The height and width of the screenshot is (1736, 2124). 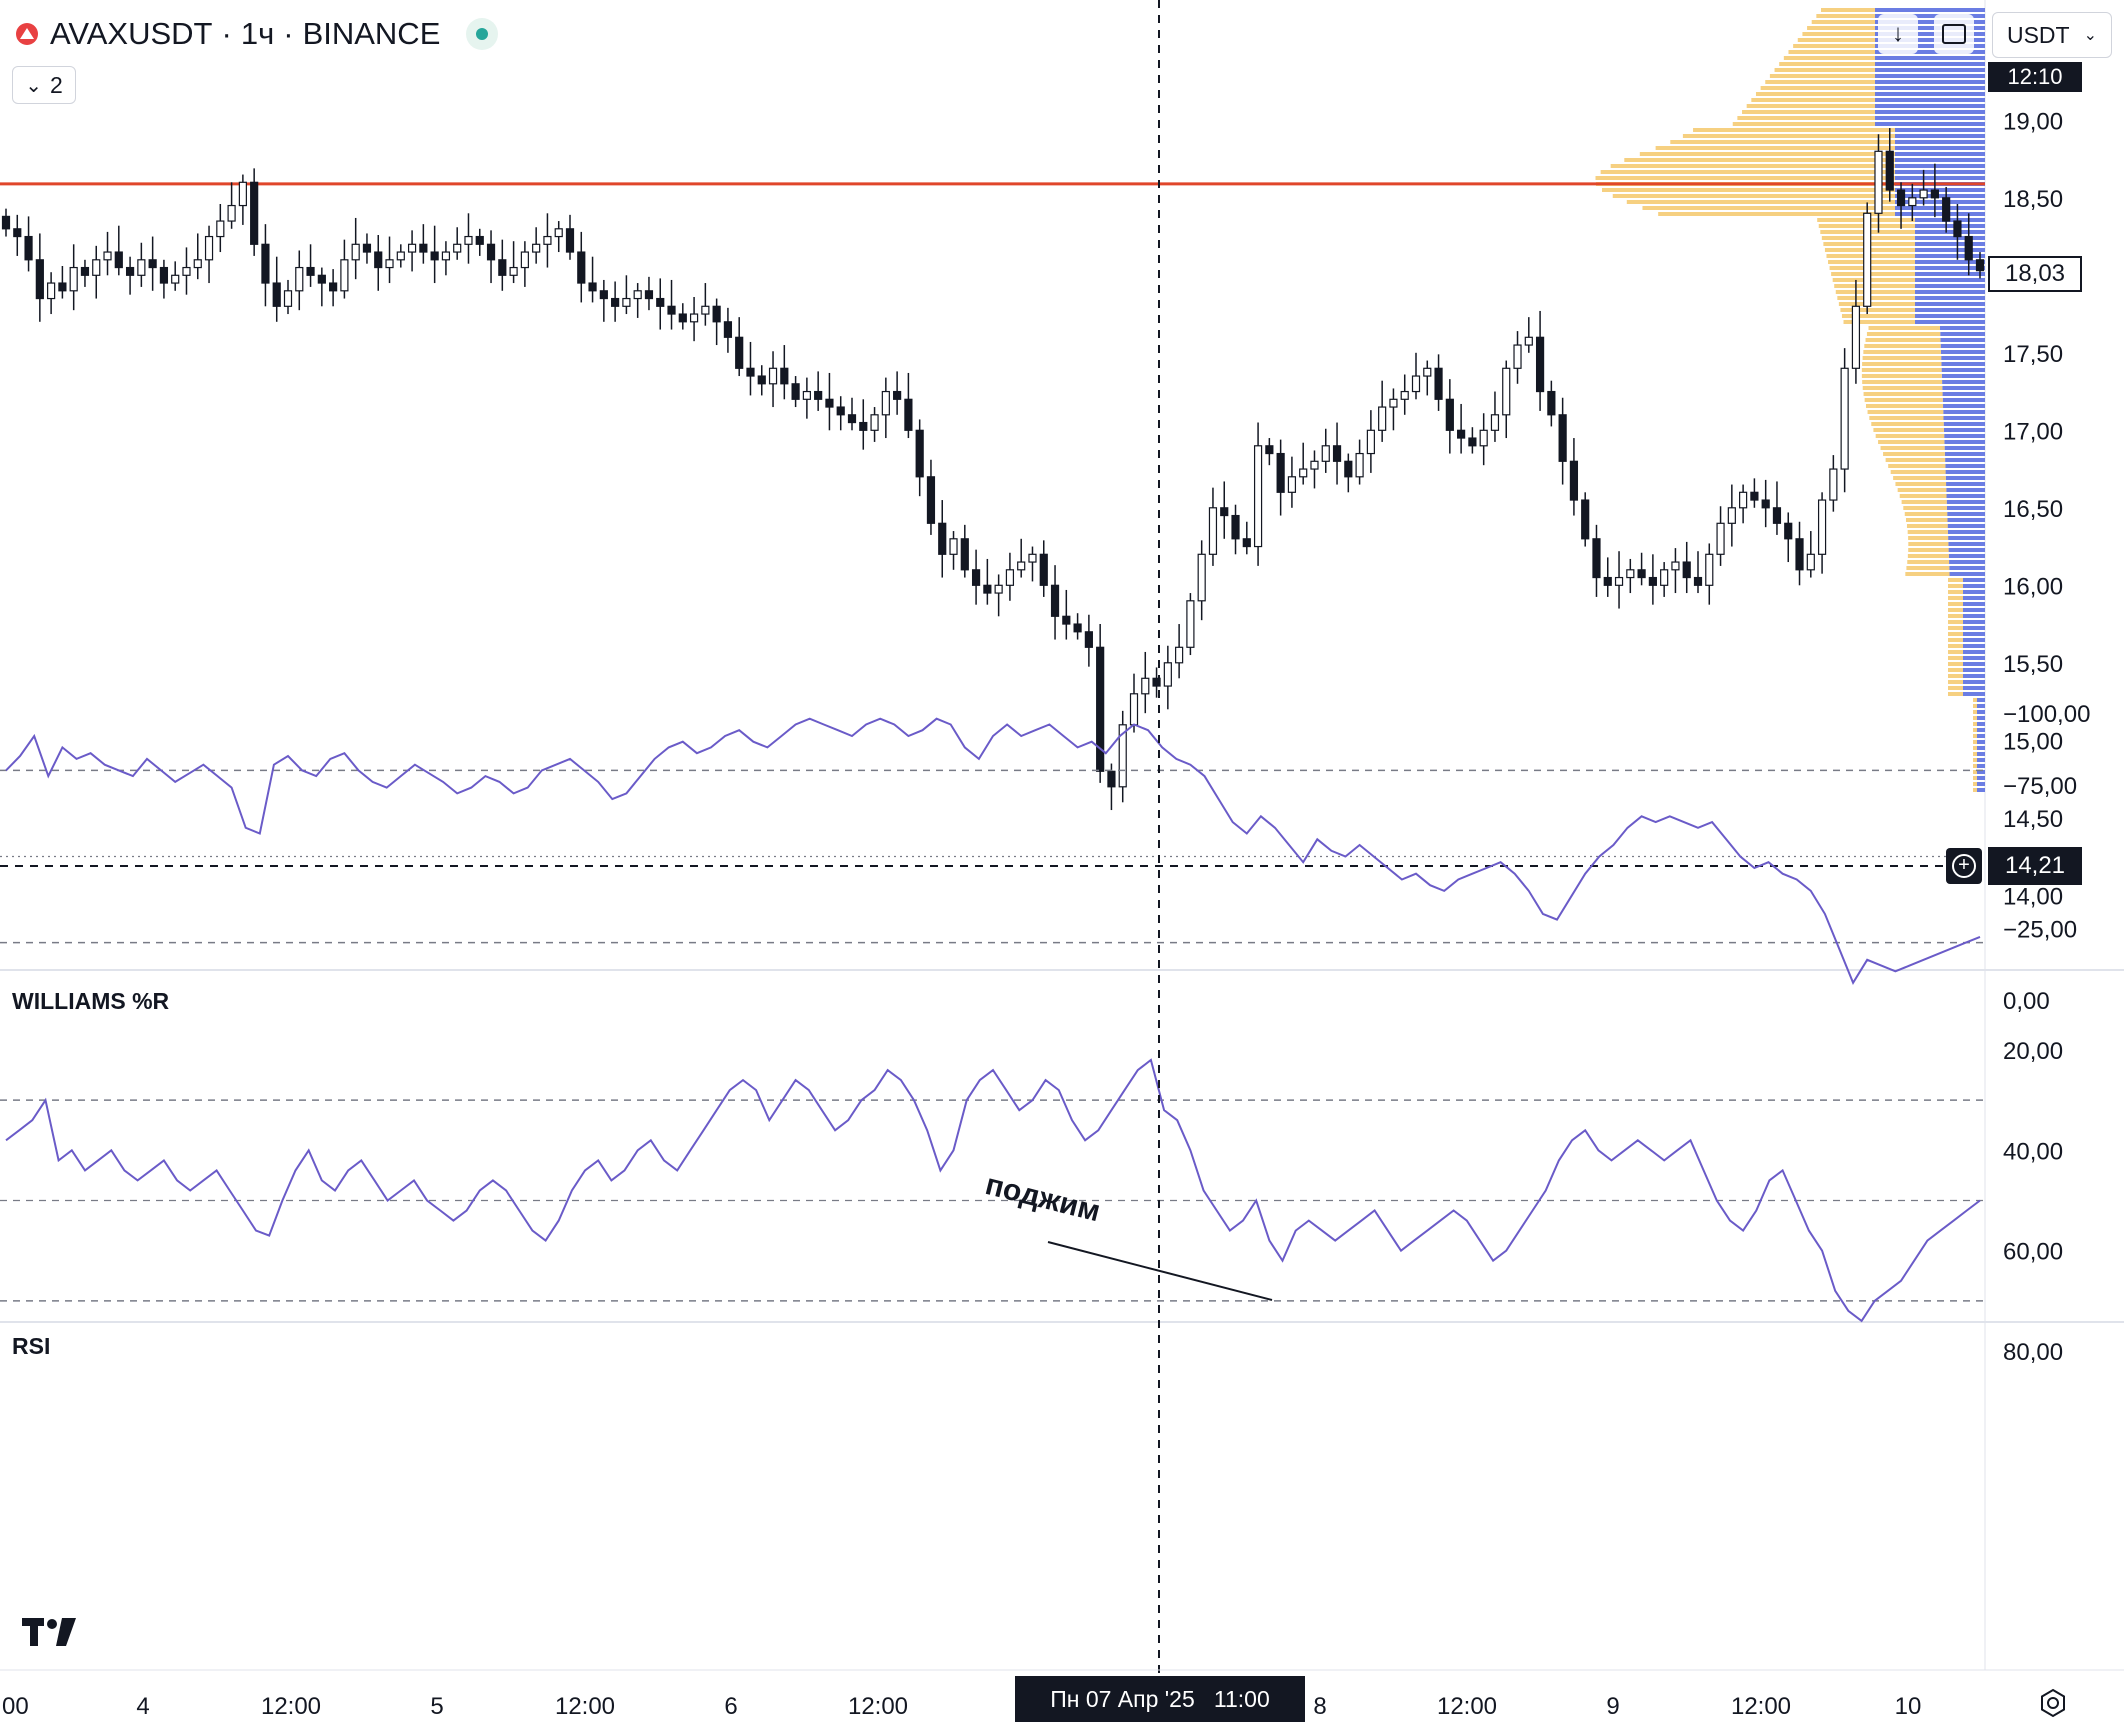 What do you see at coordinates (2090, 35) in the screenshot?
I see `chevron-down-icon: ⌄` at bounding box center [2090, 35].